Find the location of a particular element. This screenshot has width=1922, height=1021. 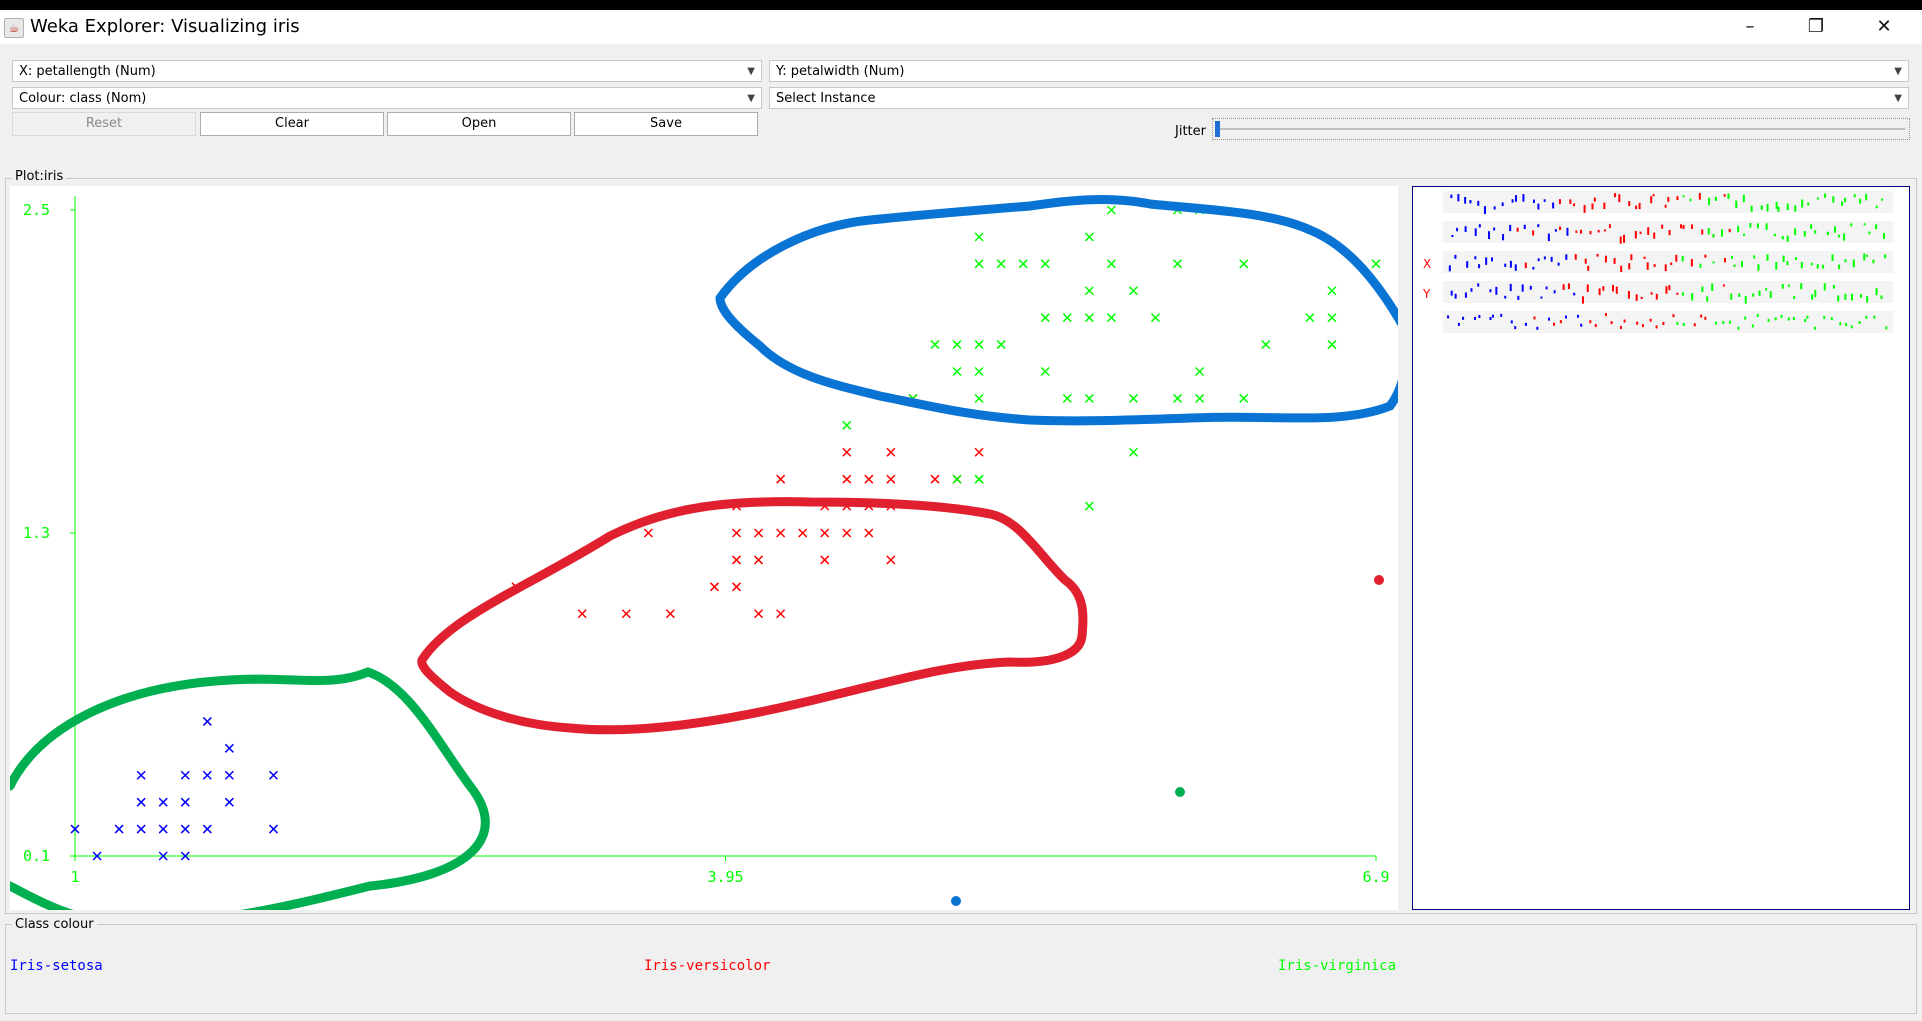

clear-button: Clear is located at coordinates (292, 124).